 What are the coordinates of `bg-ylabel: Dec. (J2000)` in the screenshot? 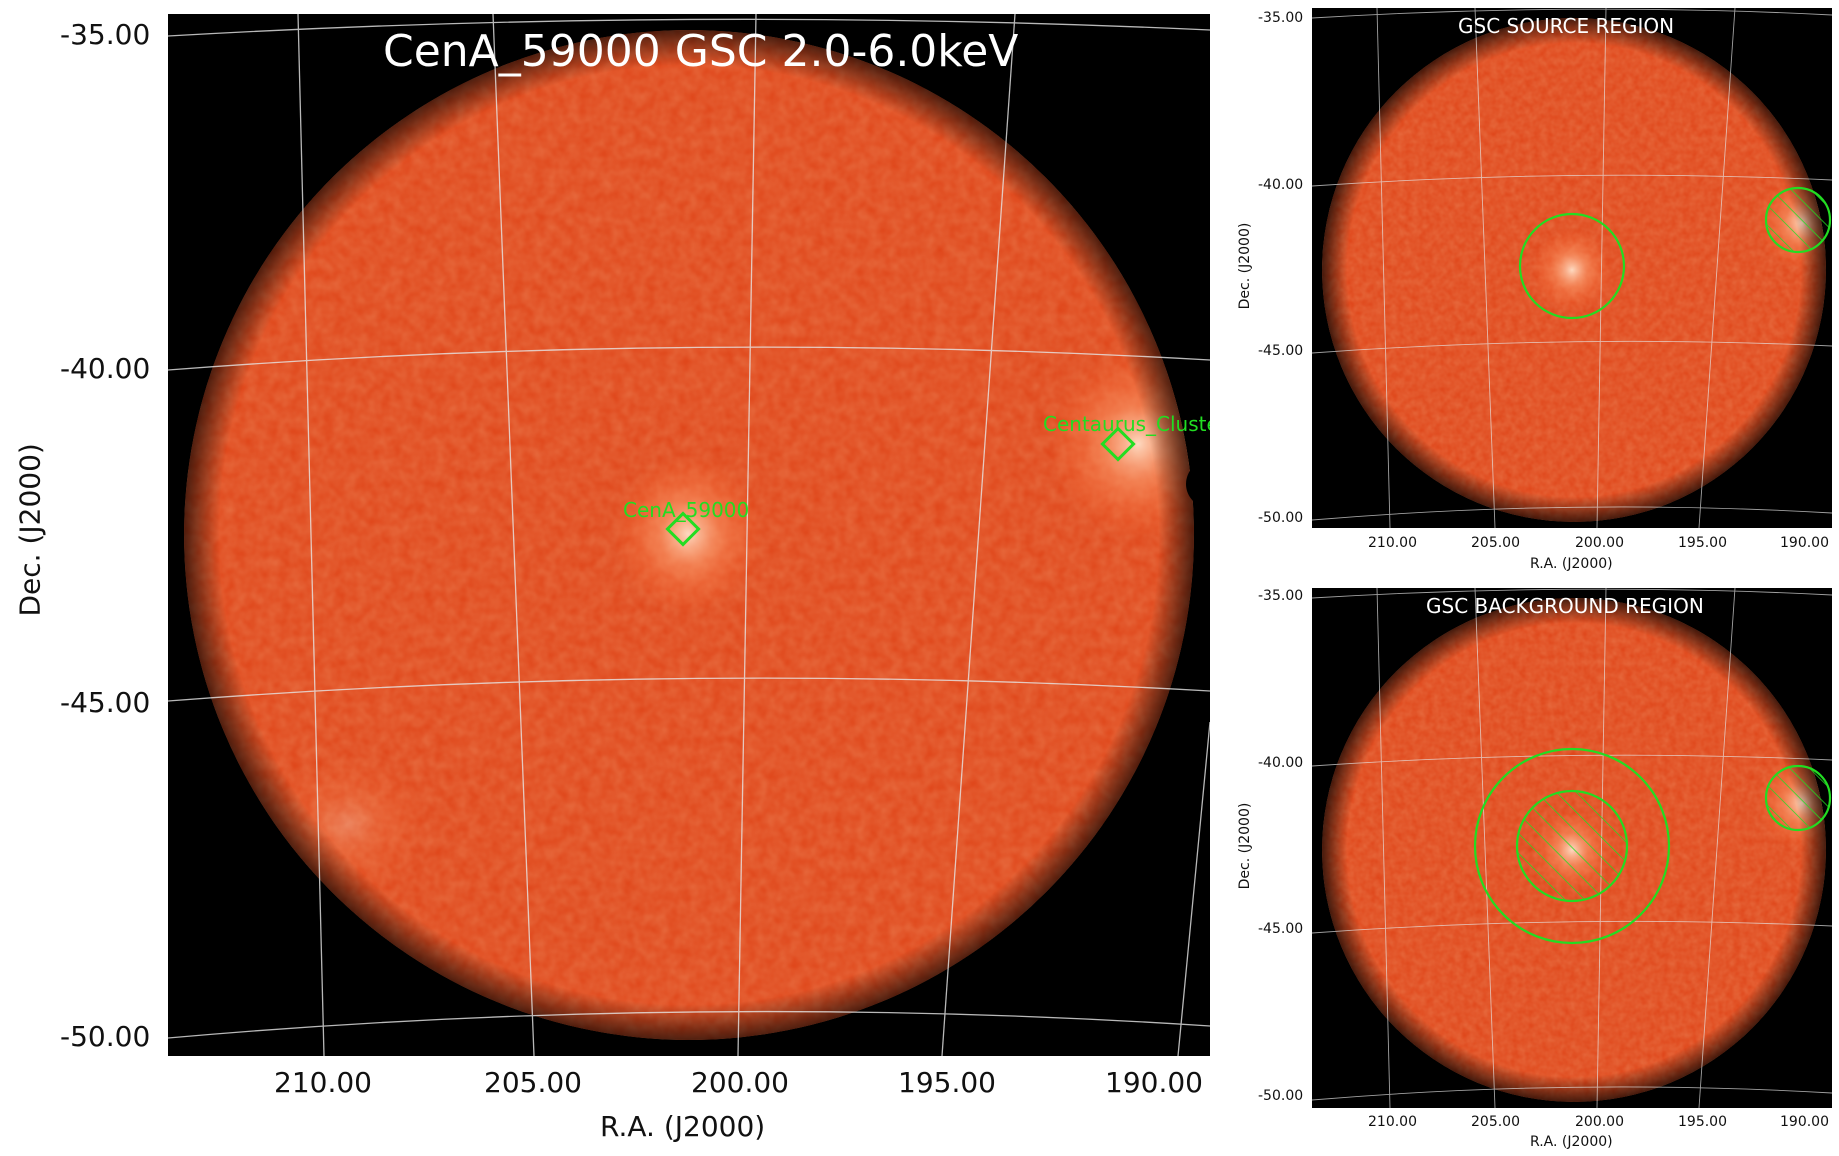 It's located at (1245, 846).